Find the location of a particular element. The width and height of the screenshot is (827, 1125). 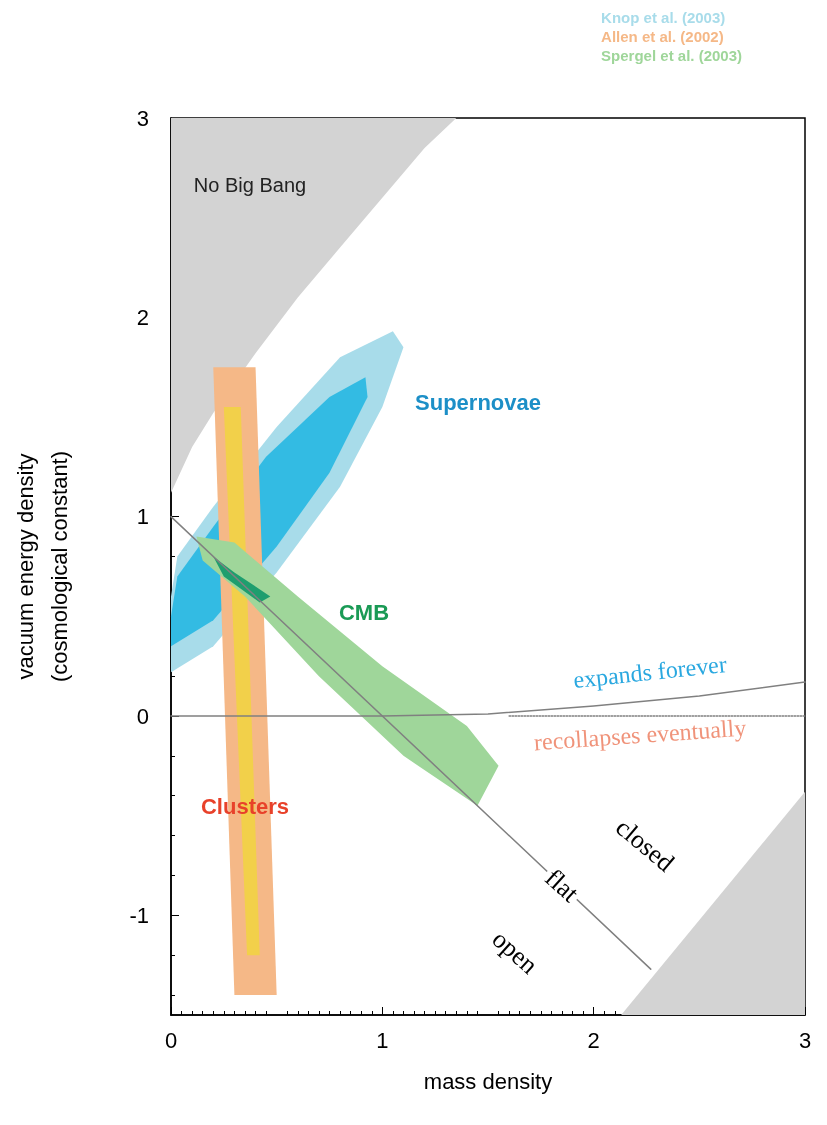

annotation: flat is located at coordinates (562, 886).